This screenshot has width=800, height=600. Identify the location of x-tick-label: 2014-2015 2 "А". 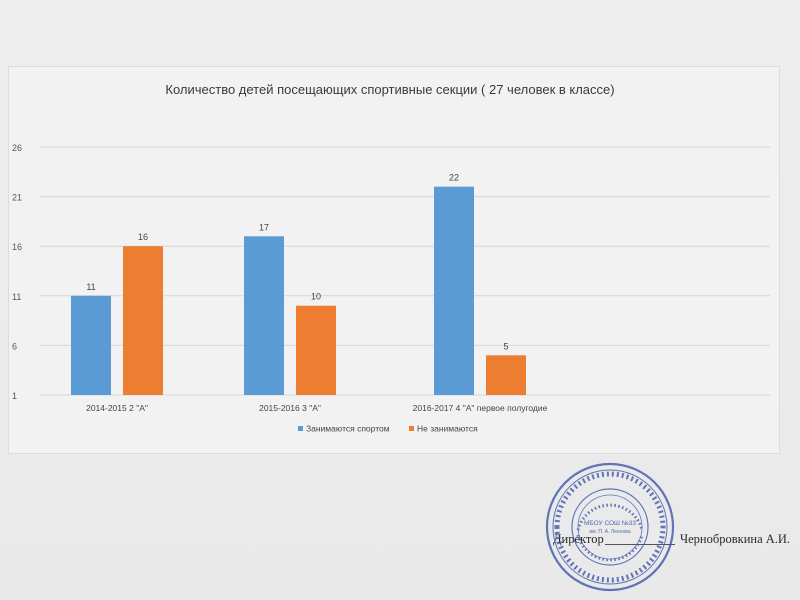
(117, 408).